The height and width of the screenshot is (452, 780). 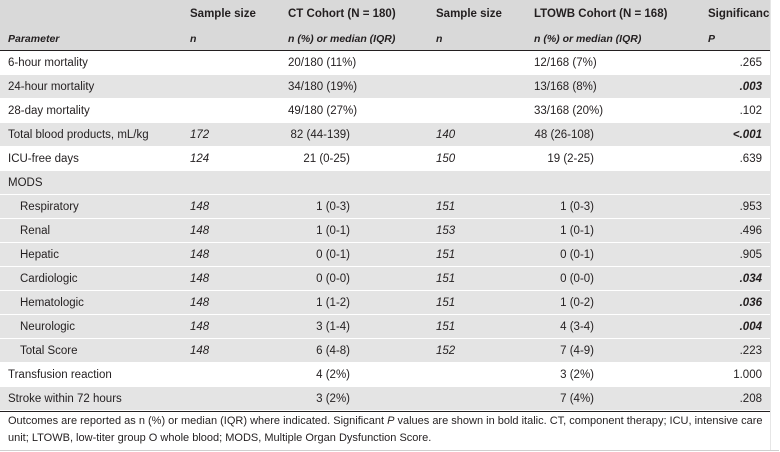 I want to click on row-ct-value: 1 (0-3), so click(x=333, y=206).